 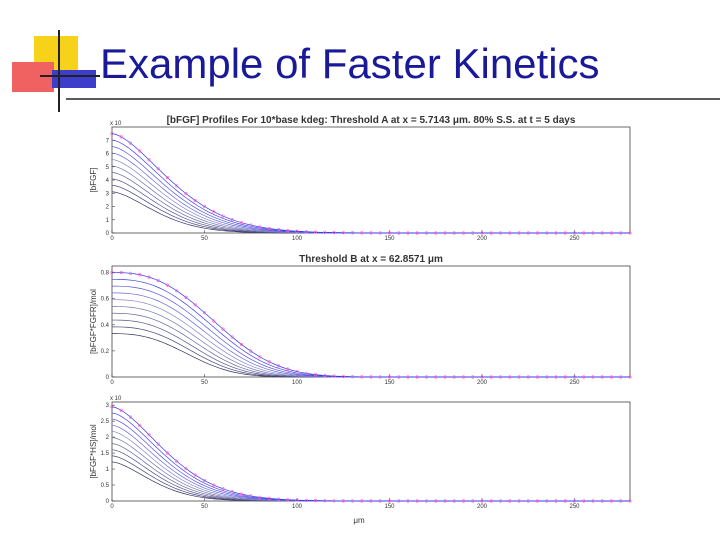 I want to click on y-tick-label: 2, so click(x=108, y=438).